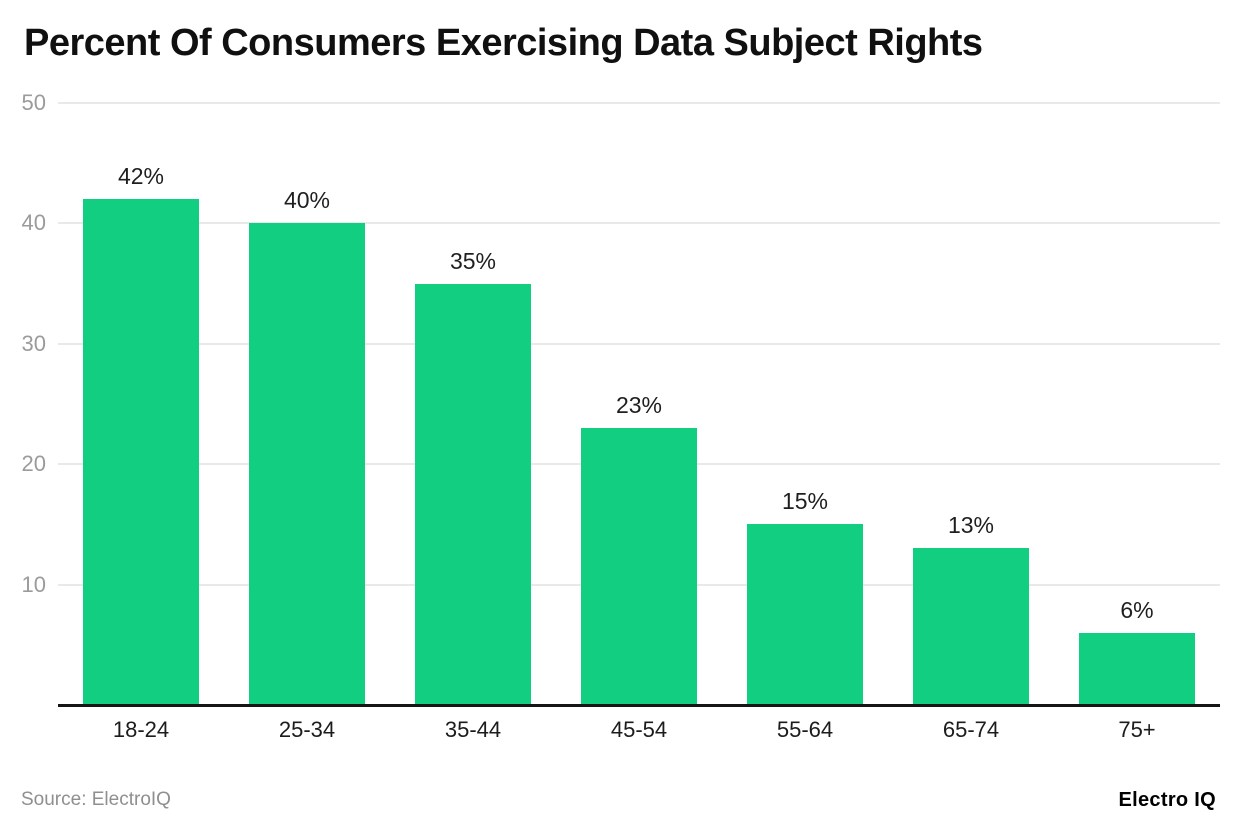  I want to click on value-label-75+: 6%, so click(1137, 609).